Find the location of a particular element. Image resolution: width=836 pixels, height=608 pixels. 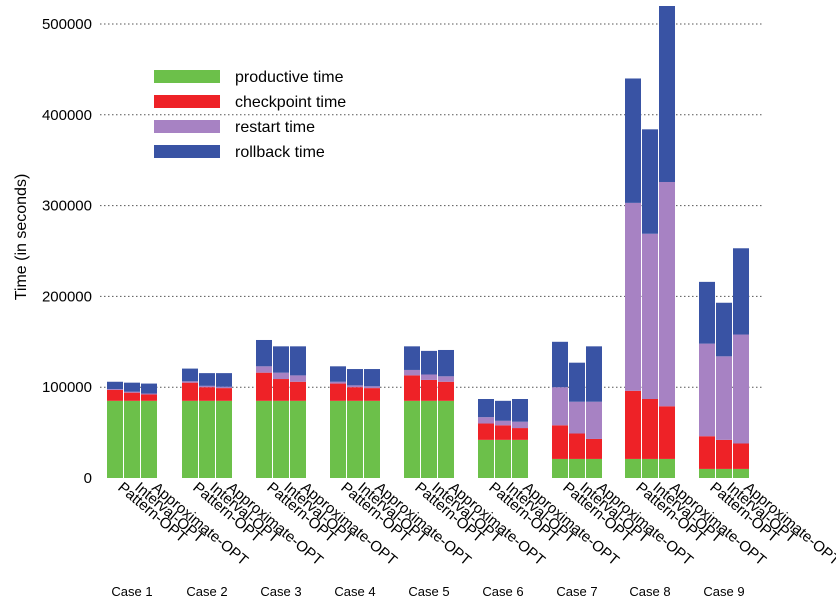

case-label: Case 6 is located at coordinates (502, 591).